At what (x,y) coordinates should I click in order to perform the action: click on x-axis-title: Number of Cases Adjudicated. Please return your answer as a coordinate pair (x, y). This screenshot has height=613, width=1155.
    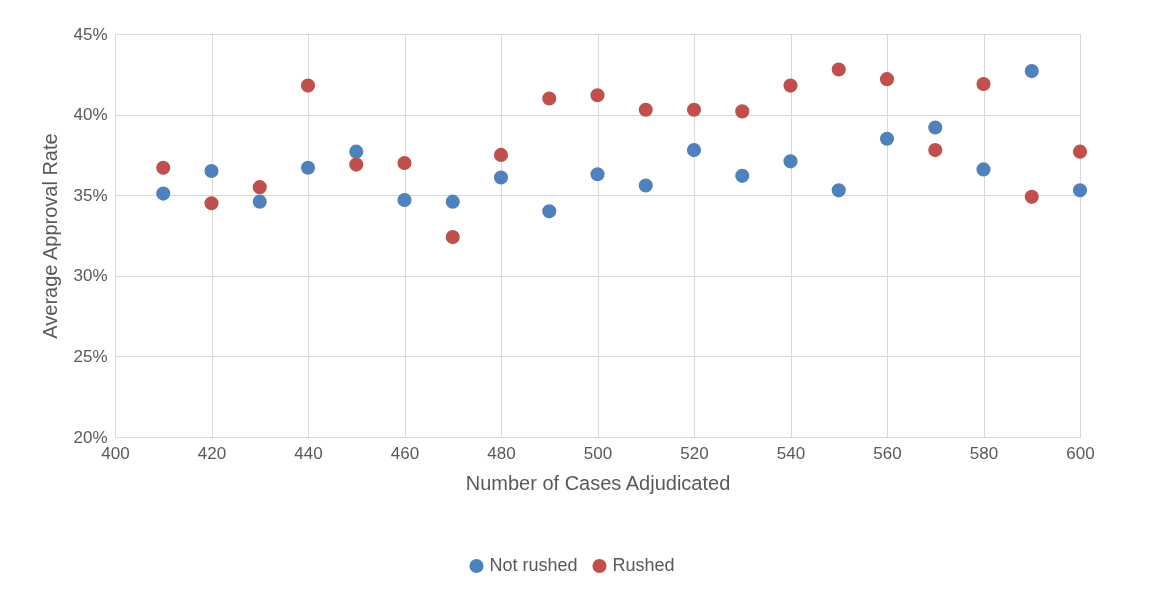
    Looking at the image, I should click on (598, 482).